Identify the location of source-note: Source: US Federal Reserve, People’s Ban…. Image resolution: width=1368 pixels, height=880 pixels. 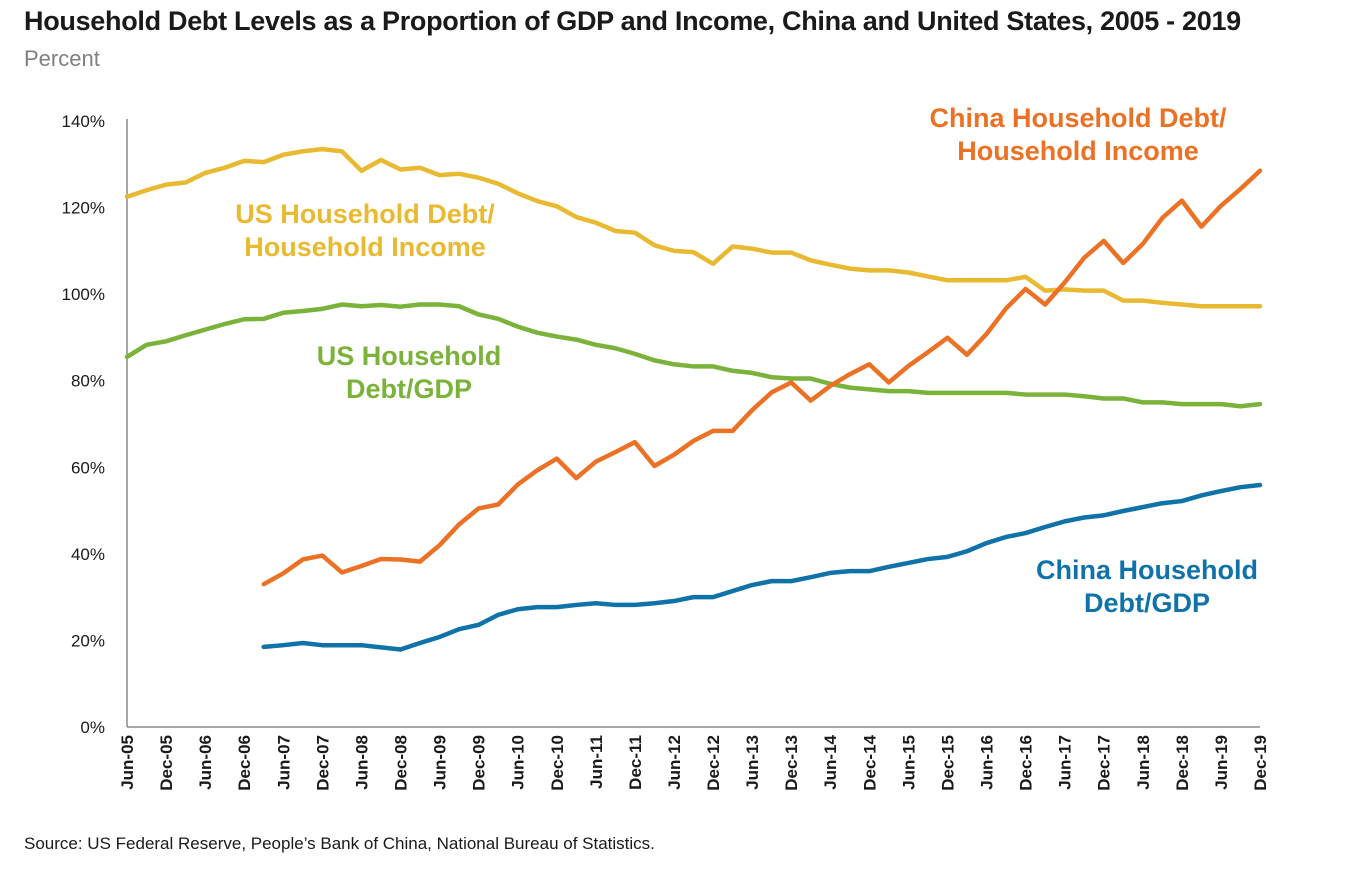
(339, 843).